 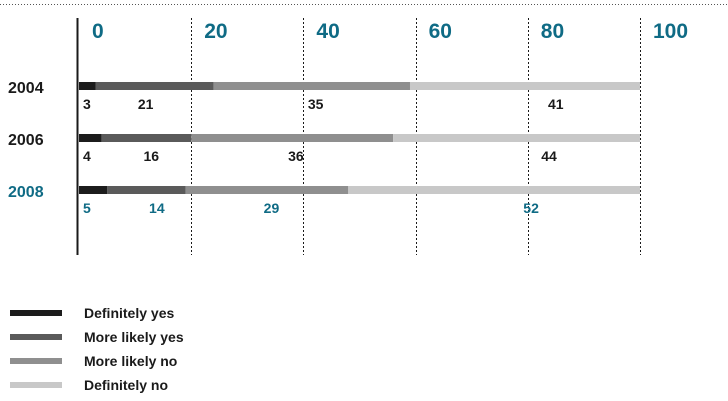 What do you see at coordinates (126, 385) in the screenshot?
I see `legend-label: Definitely no` at bounding box center [126, 385].